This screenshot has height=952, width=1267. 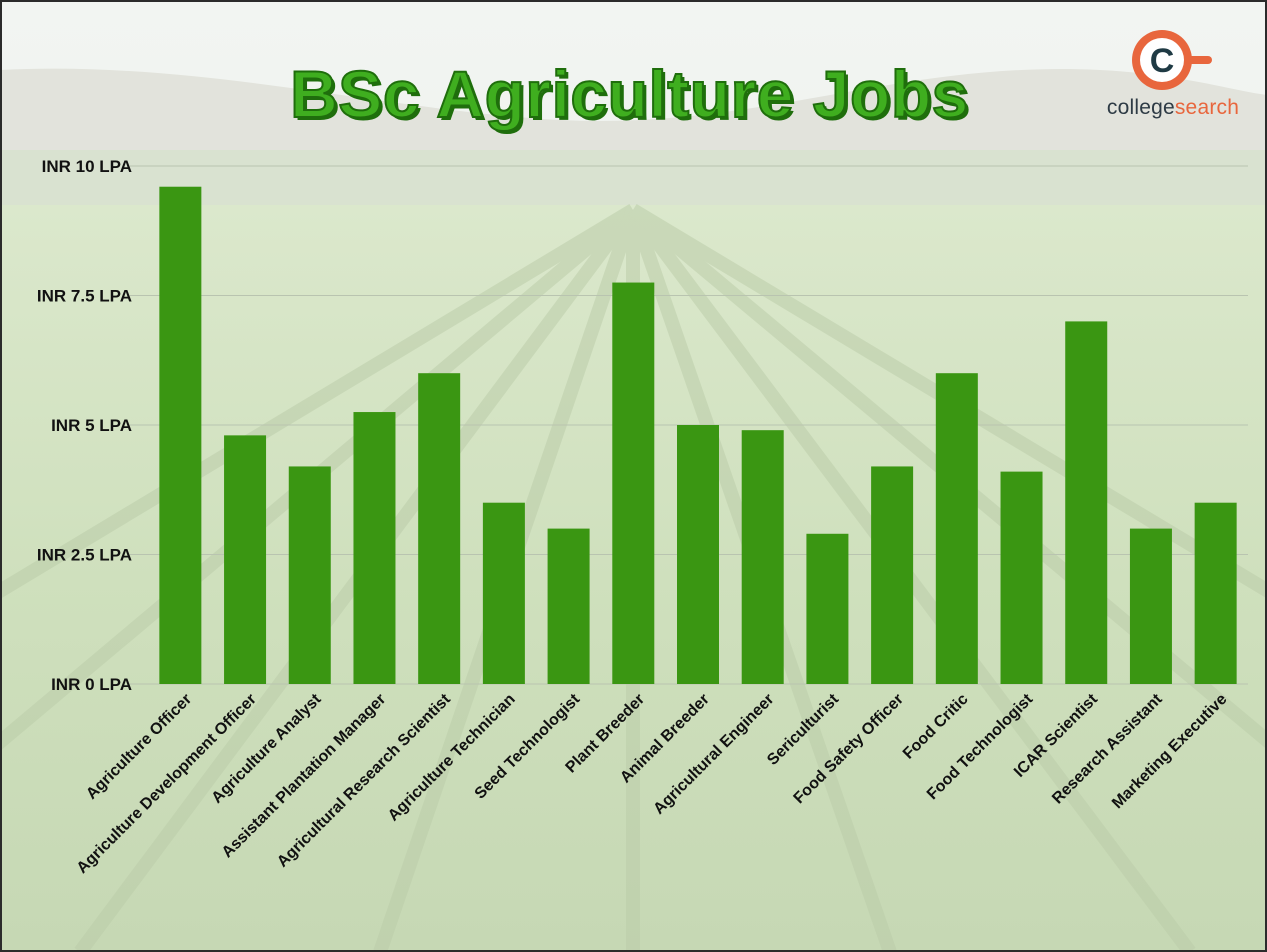 What do you see at coordinates (1170, 752) in the screenshot?
I see `x-tick-label: Marketing Executive` at bounding box center [1170, 752].